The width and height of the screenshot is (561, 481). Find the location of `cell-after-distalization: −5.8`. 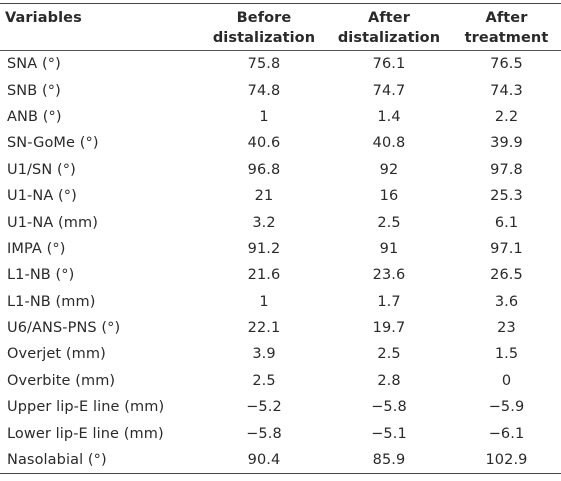

cell-after-distalization: −5.8 is located at coordinates (389, 407).